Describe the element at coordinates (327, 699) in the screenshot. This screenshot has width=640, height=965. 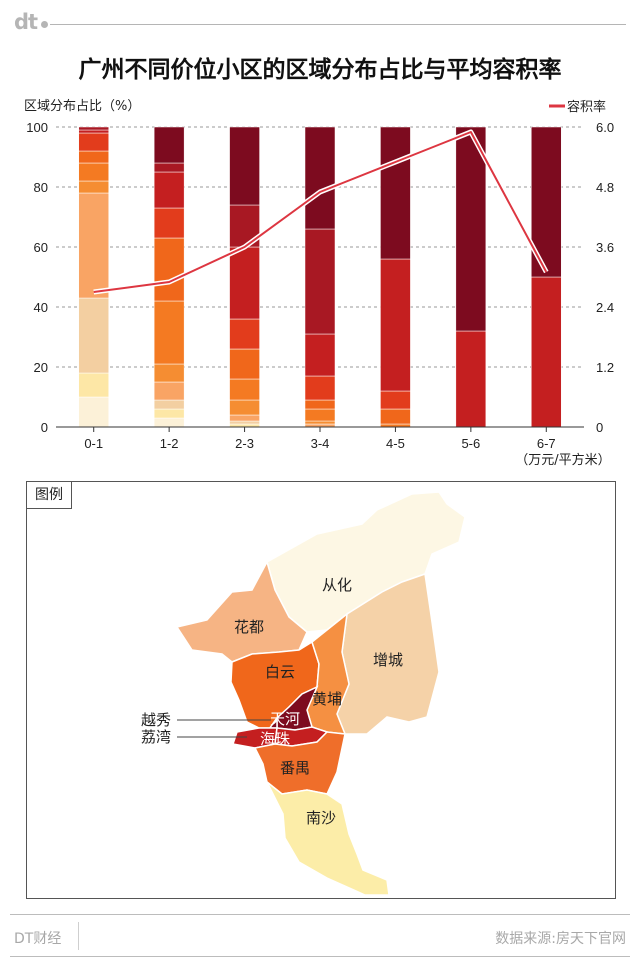
I see `label-huangpu: 黄埔` at that location.